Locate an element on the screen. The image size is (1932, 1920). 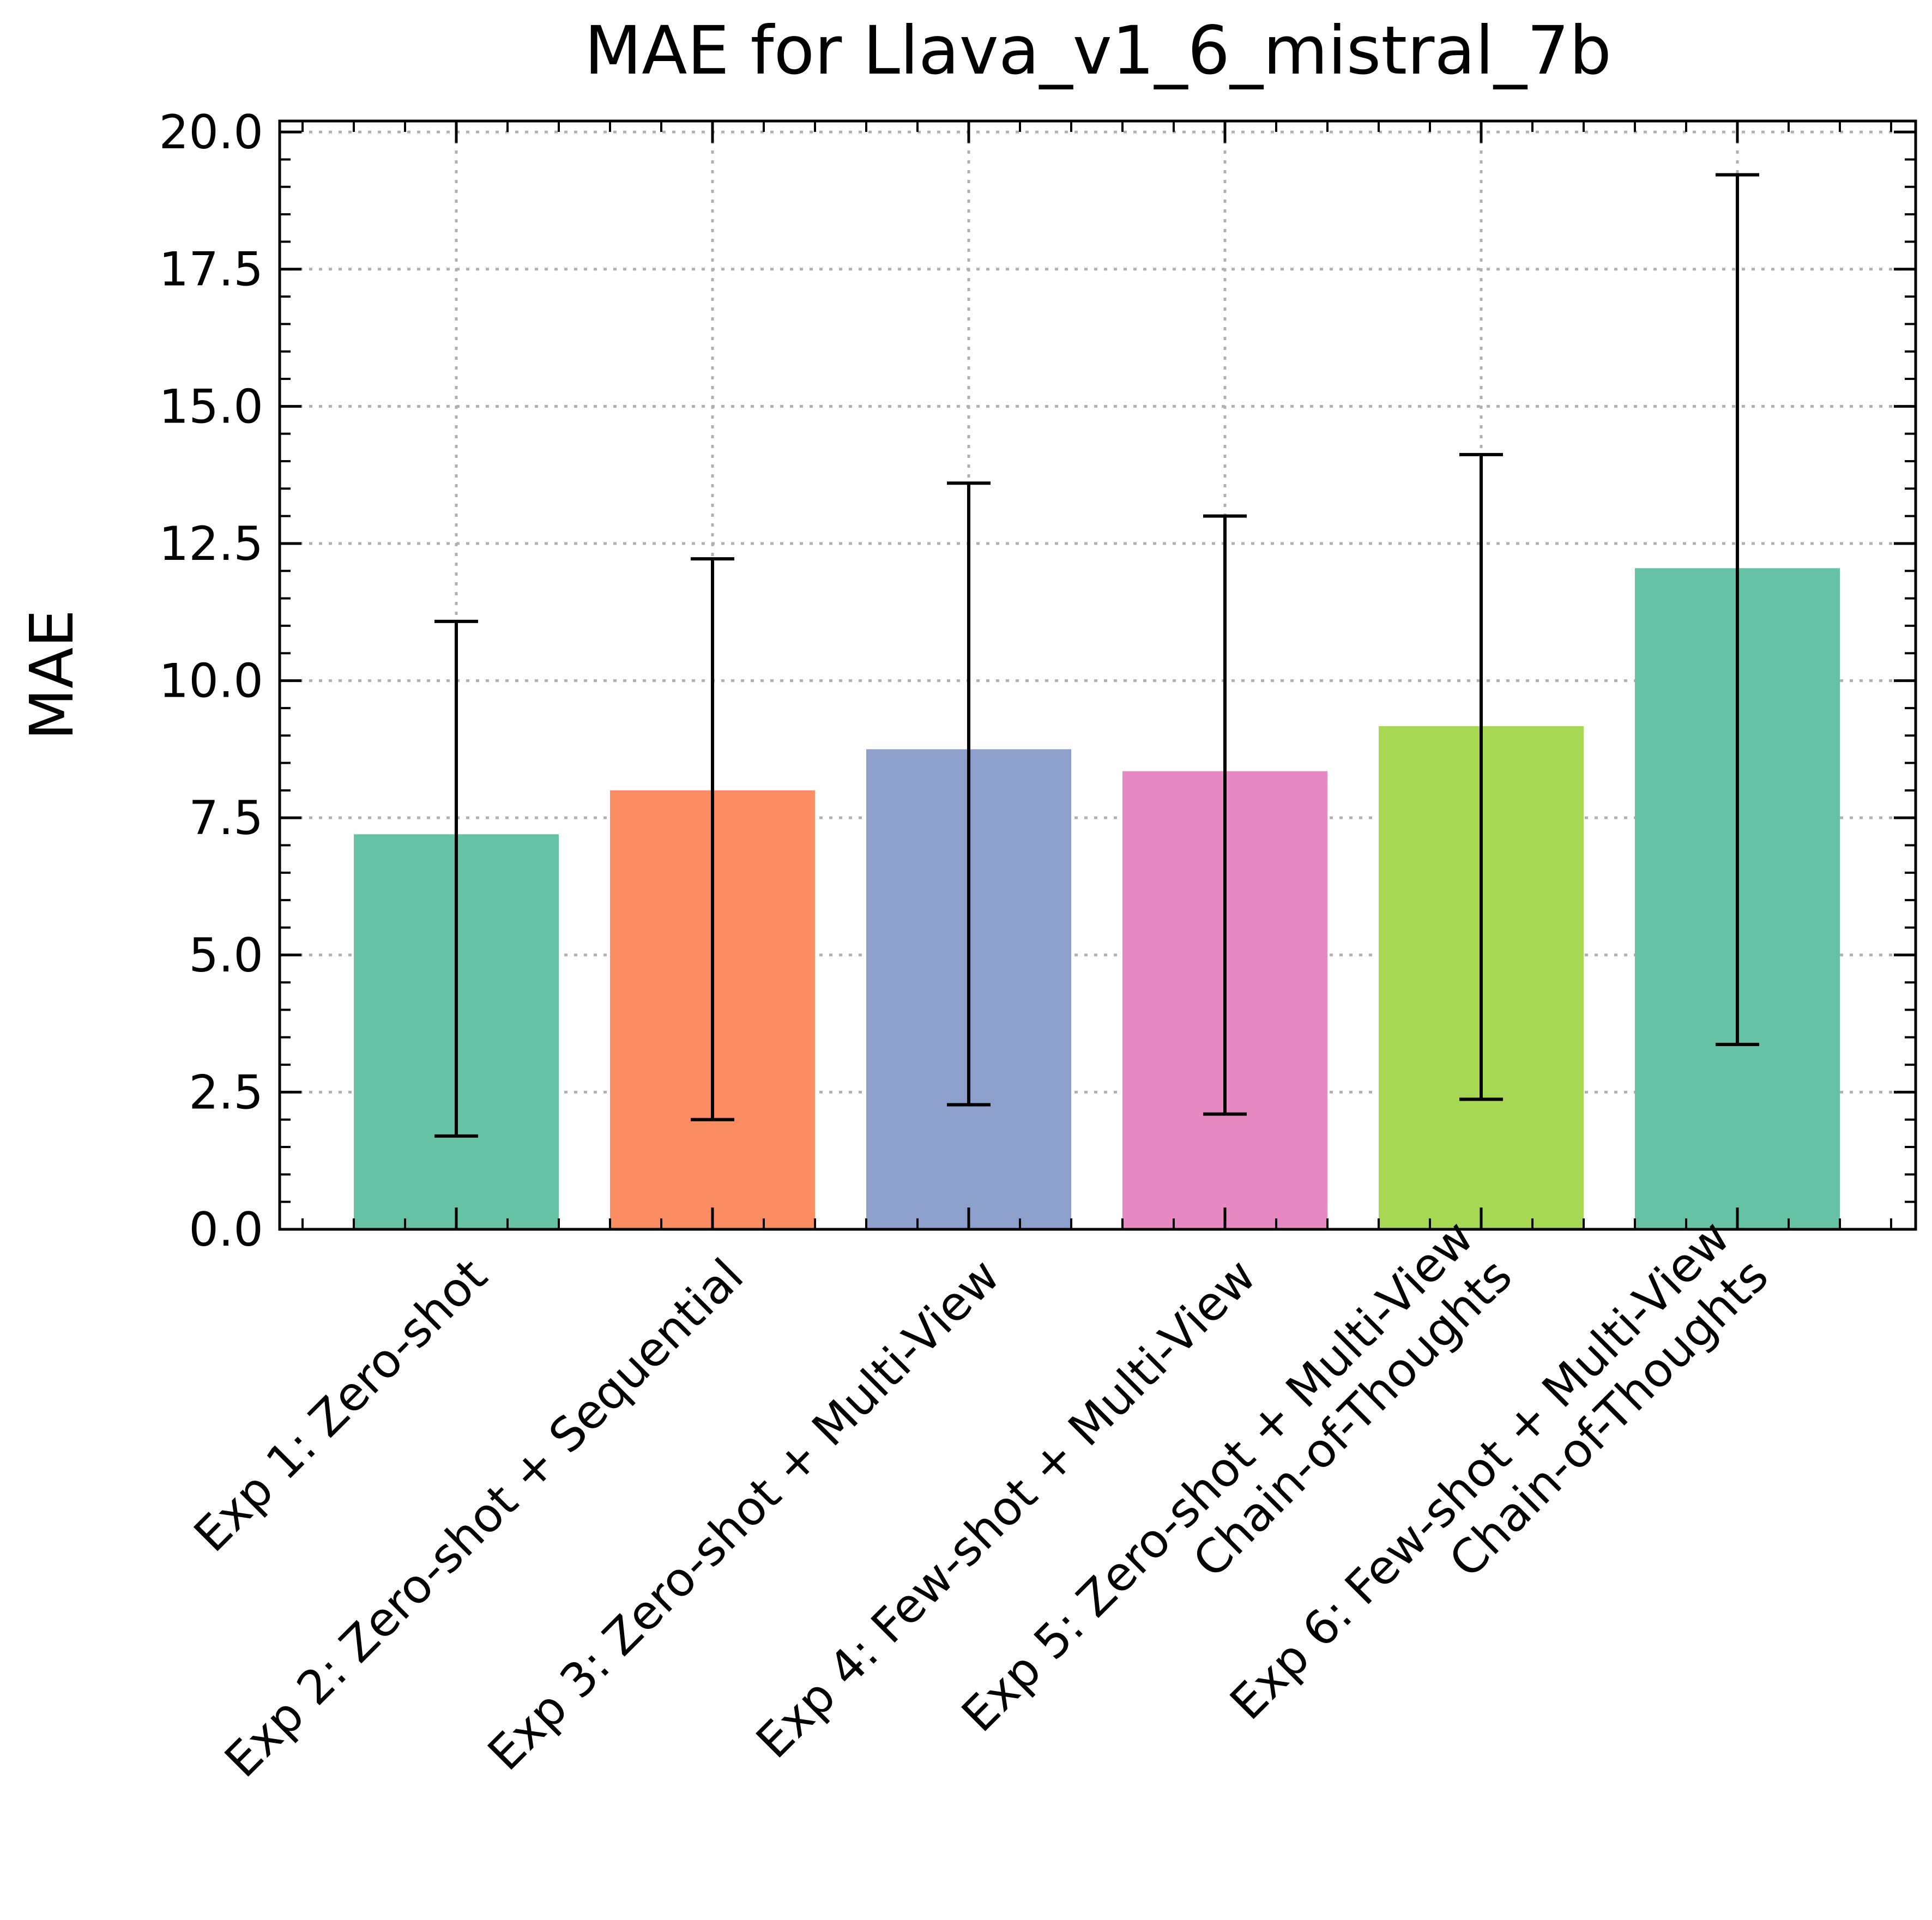
y-tick-label: 12.5 is located at coordinates (211, 544).